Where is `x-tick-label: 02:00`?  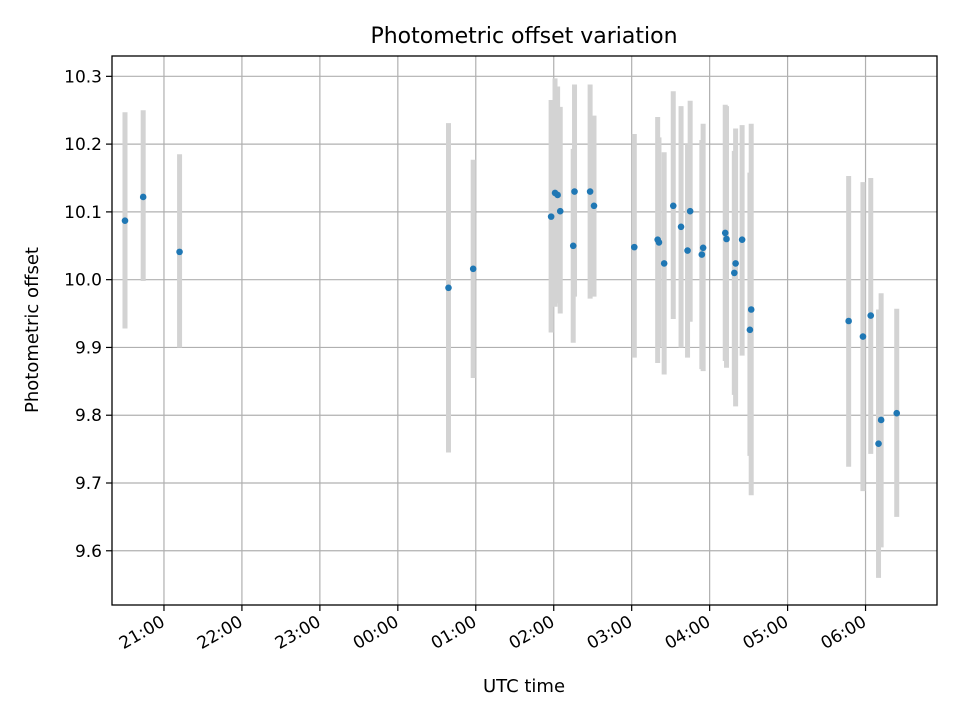 x-tick-label: 02:00 is located at coordinates (532, 633).